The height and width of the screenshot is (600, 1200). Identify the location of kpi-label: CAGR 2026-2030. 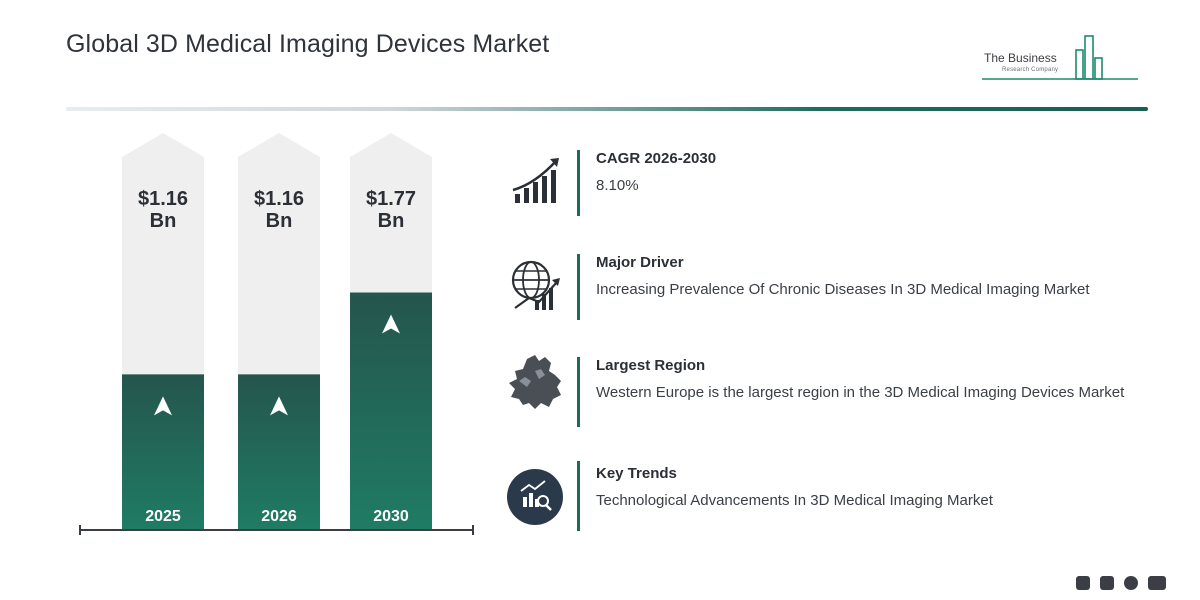
(656, 158).